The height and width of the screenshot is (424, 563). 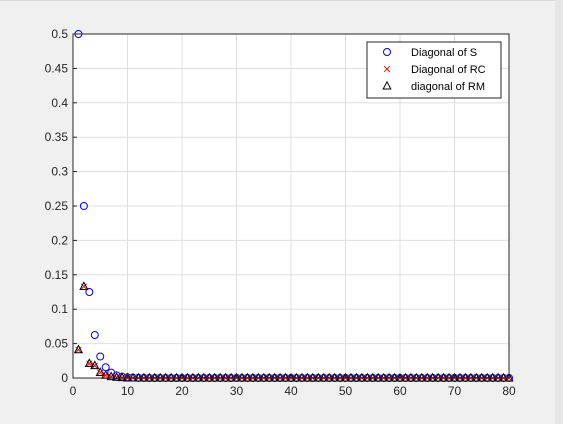 I want to click on x-axis-ticks: 0 10 20 30 40 50 60 70 80, so click(x=293, y=386).